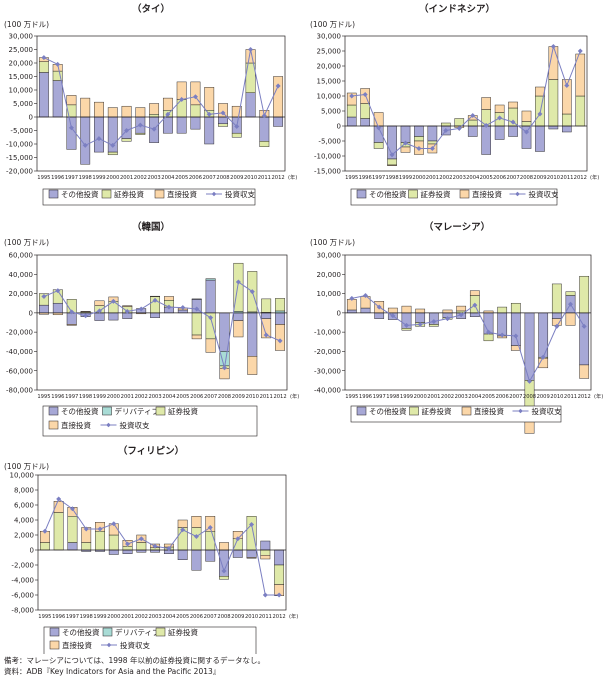 The width and height of the screenshot is (608, 684). What do you see at coordinates (80, 194) in the screenshot?
I see `legend-label-other: その他投資` at bounding box center [80, 194].